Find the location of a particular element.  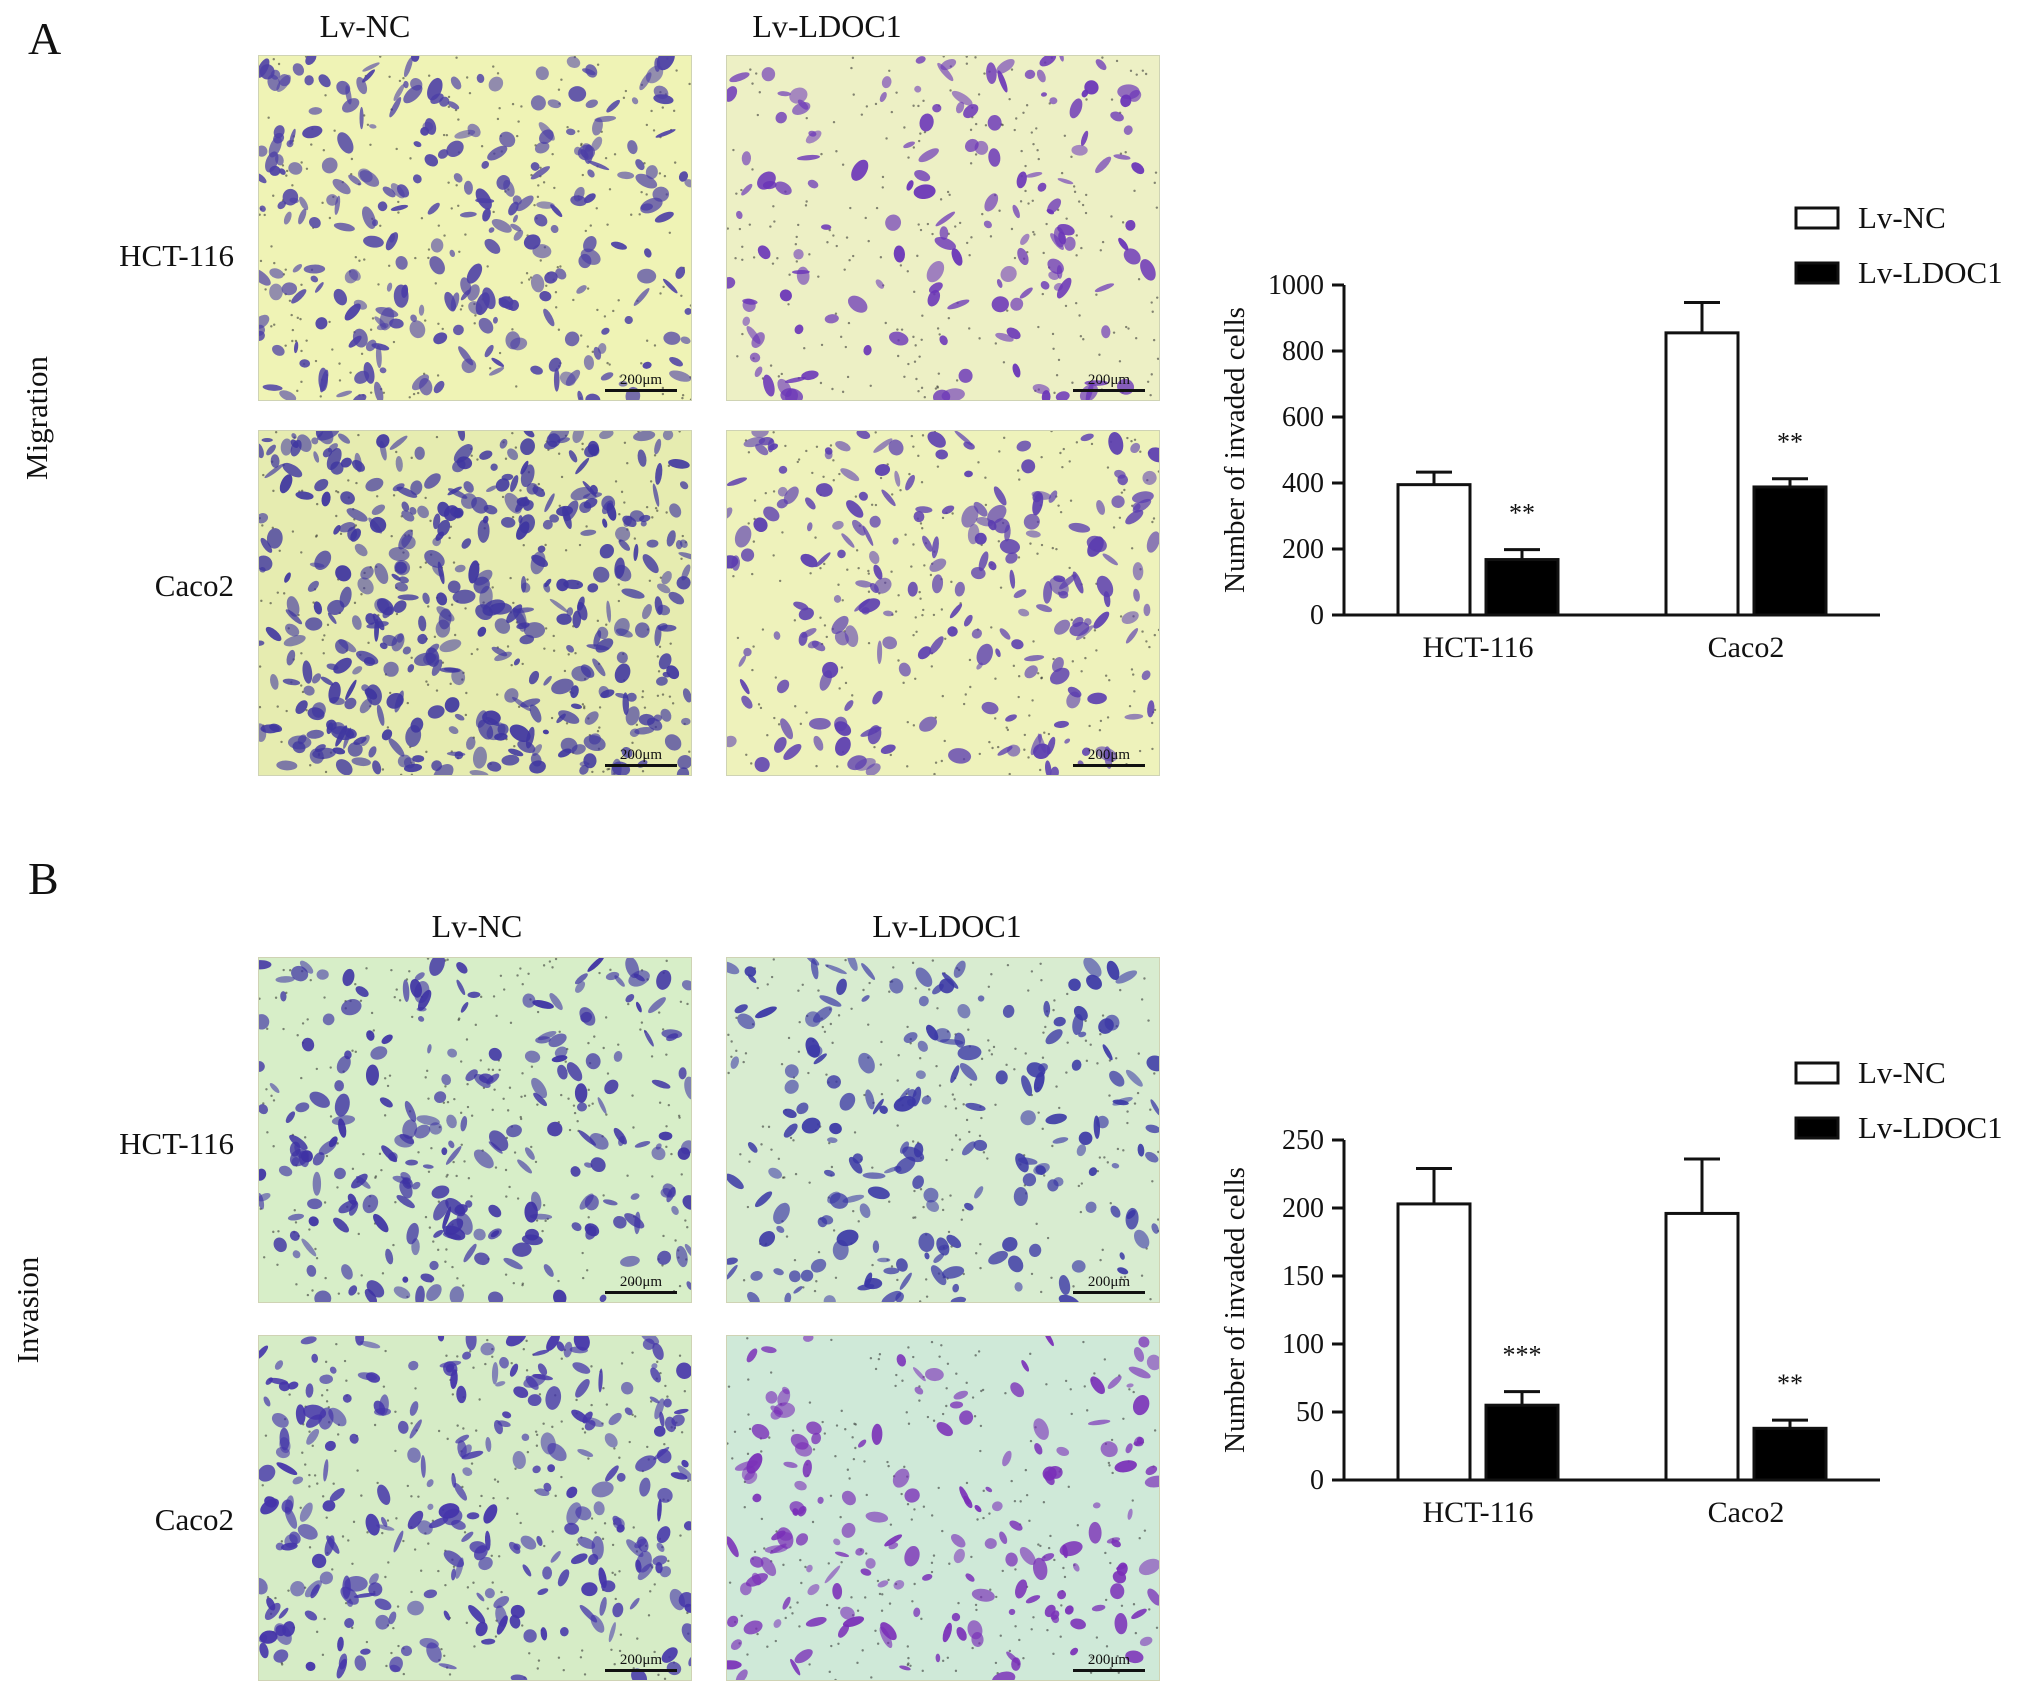

y-tick-label: 250 is located at coordinates (1303, 1140).